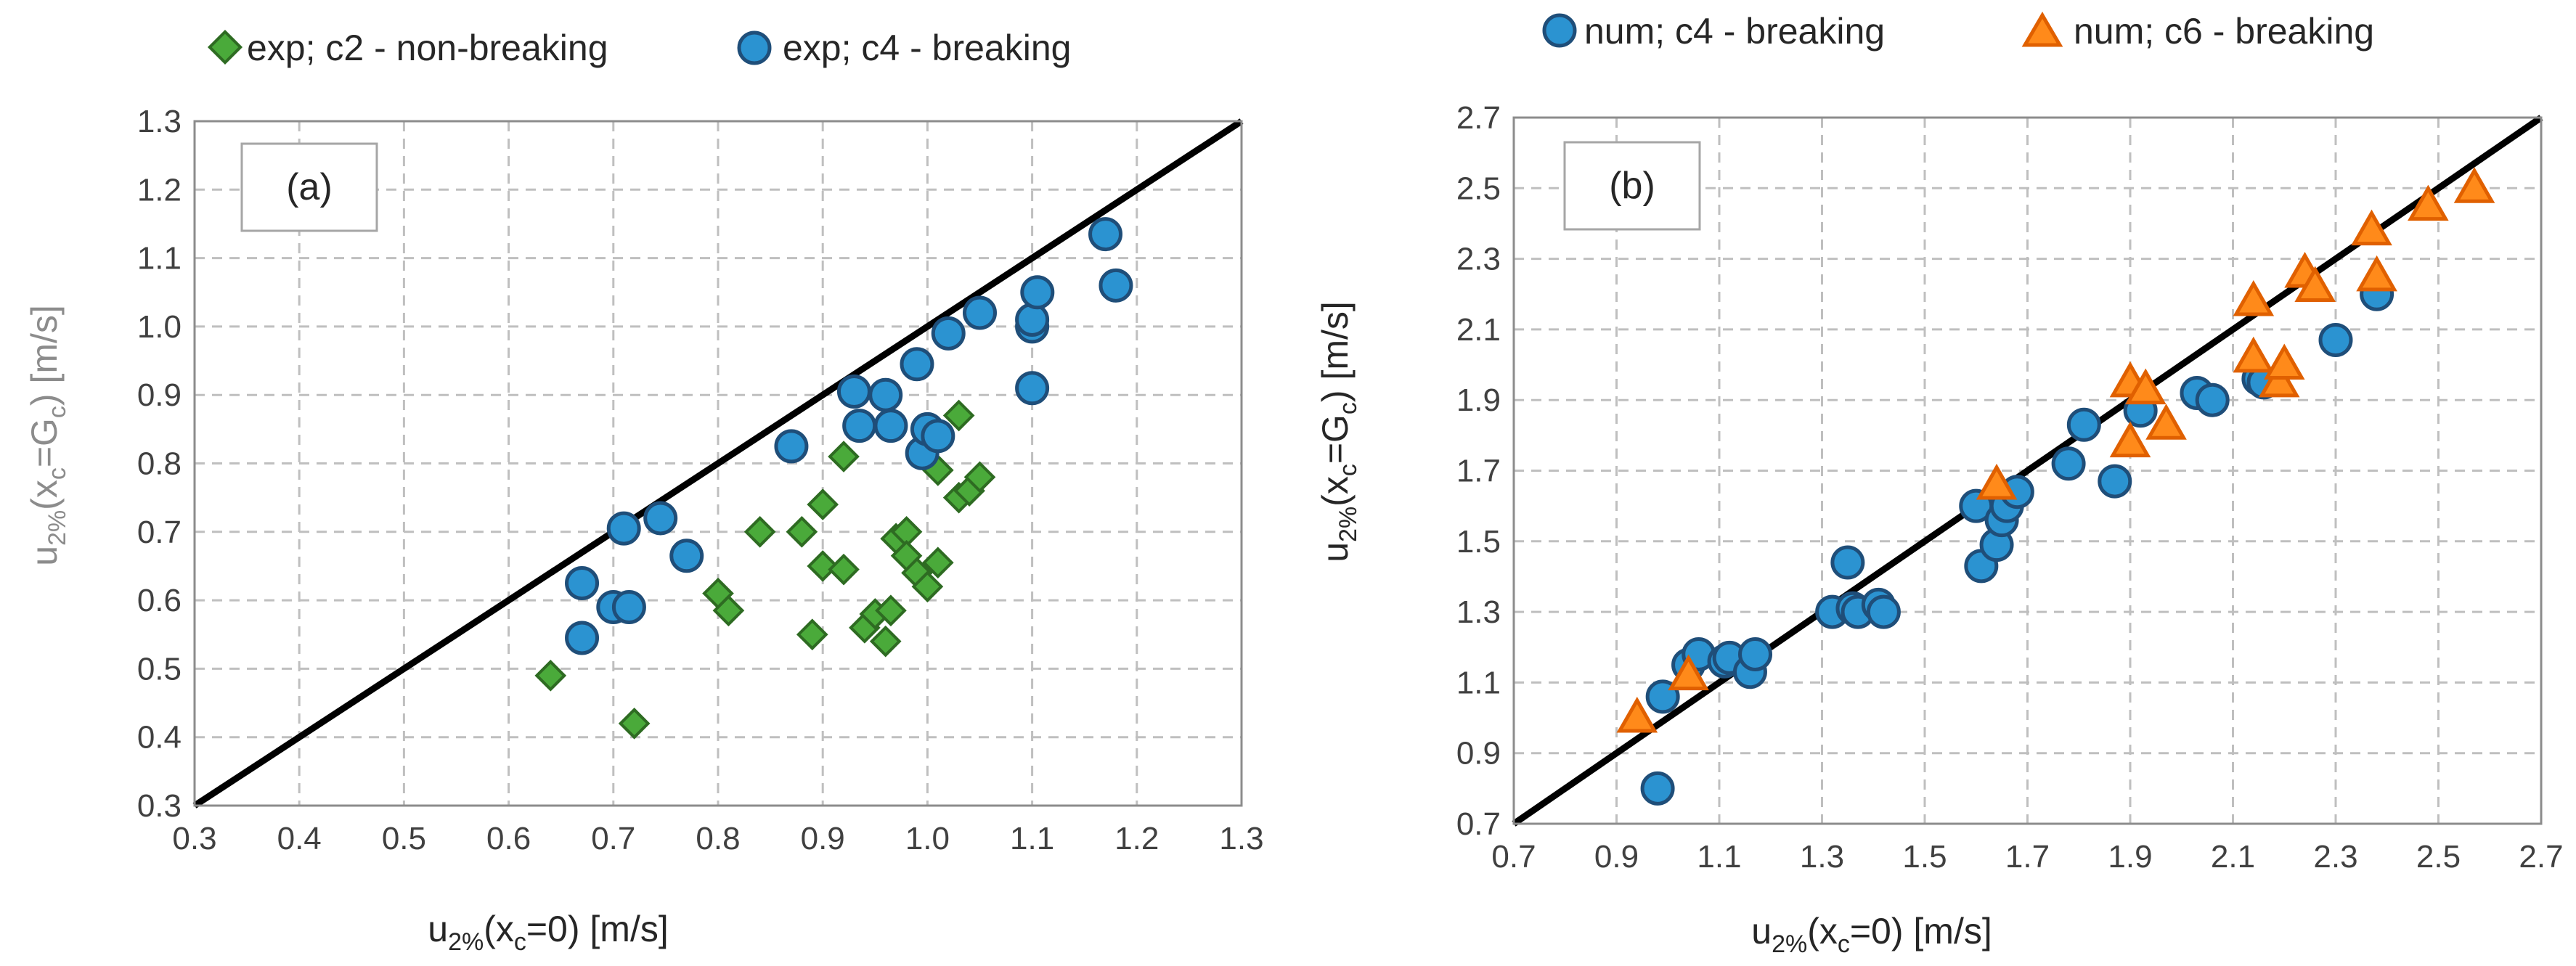 Image resolution: width=2576 pixels, height=966 pixels. What do you see at coordinates (1136, 838) in the screenshot?
I see `chart-a-x-tick-label: 1.2` at bounding box center [1136, 838].